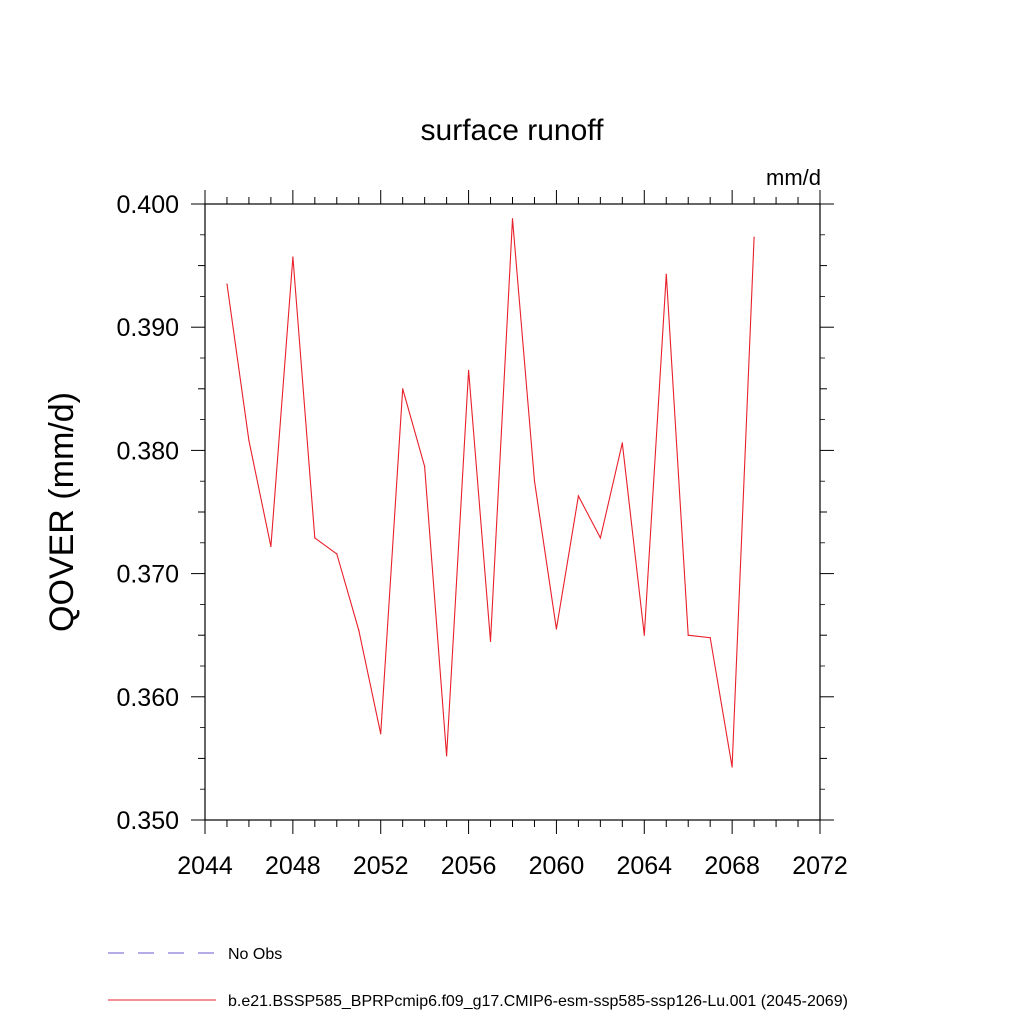  I want to click on chart-title: surface runoff, so click(513, 130).